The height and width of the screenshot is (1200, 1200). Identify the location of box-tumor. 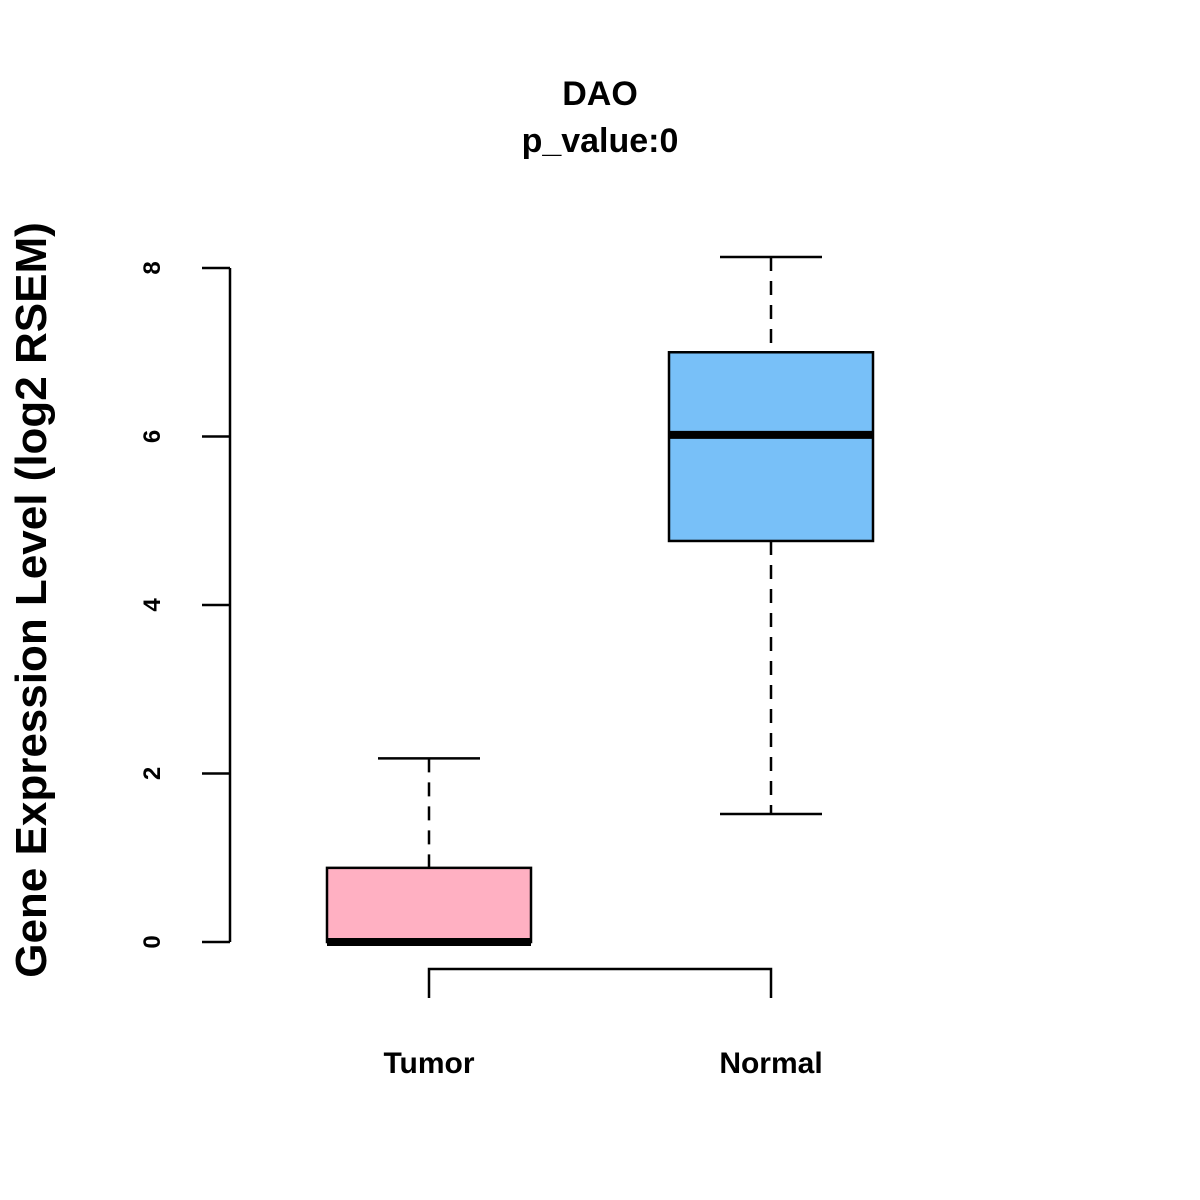
(429, 851).